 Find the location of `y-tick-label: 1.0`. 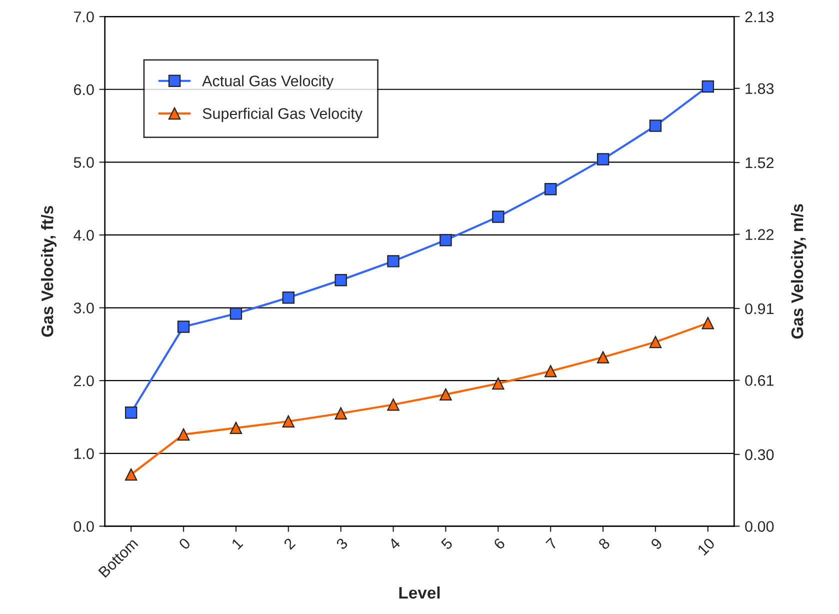

y-tick-label: 1.0 is located at coordinates (84, 454).